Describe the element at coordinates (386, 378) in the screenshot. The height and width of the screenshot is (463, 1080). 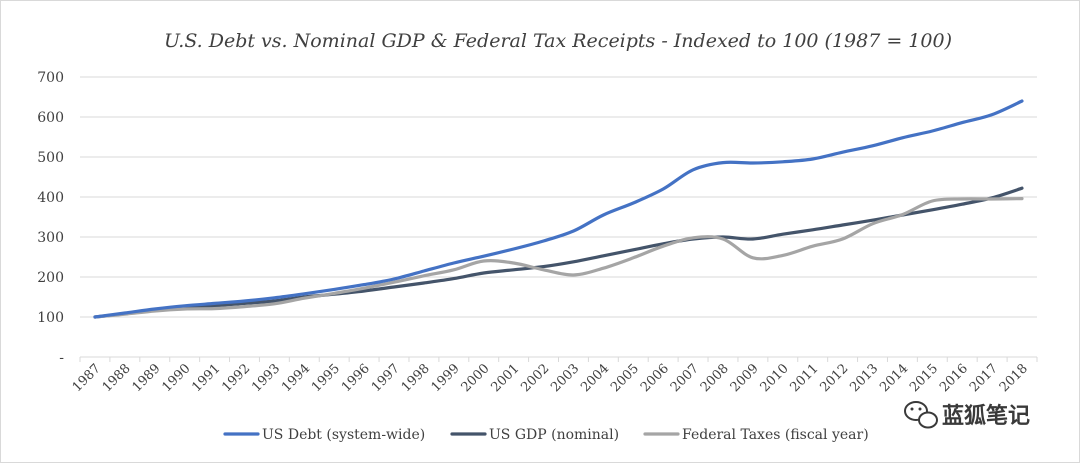
I see `x-tick-label: 1997` at that location.